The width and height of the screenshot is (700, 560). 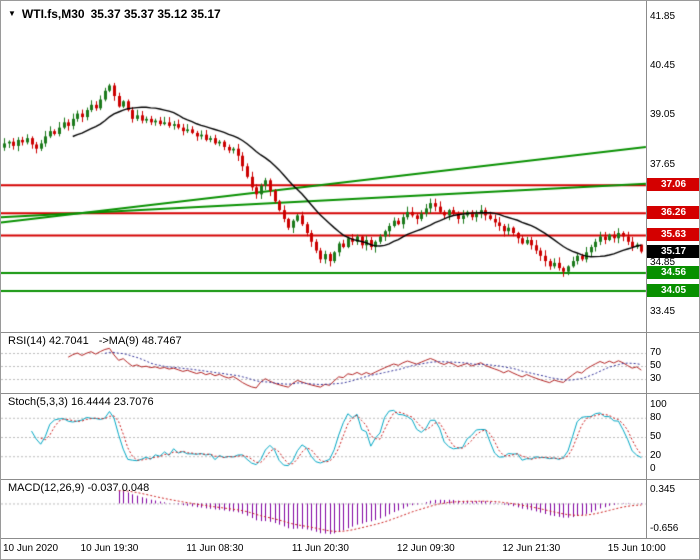 I want to click on stoch-panel-label: Stoch(5,3,3) 16.4444 23.7076, so click(x=81, y=402).